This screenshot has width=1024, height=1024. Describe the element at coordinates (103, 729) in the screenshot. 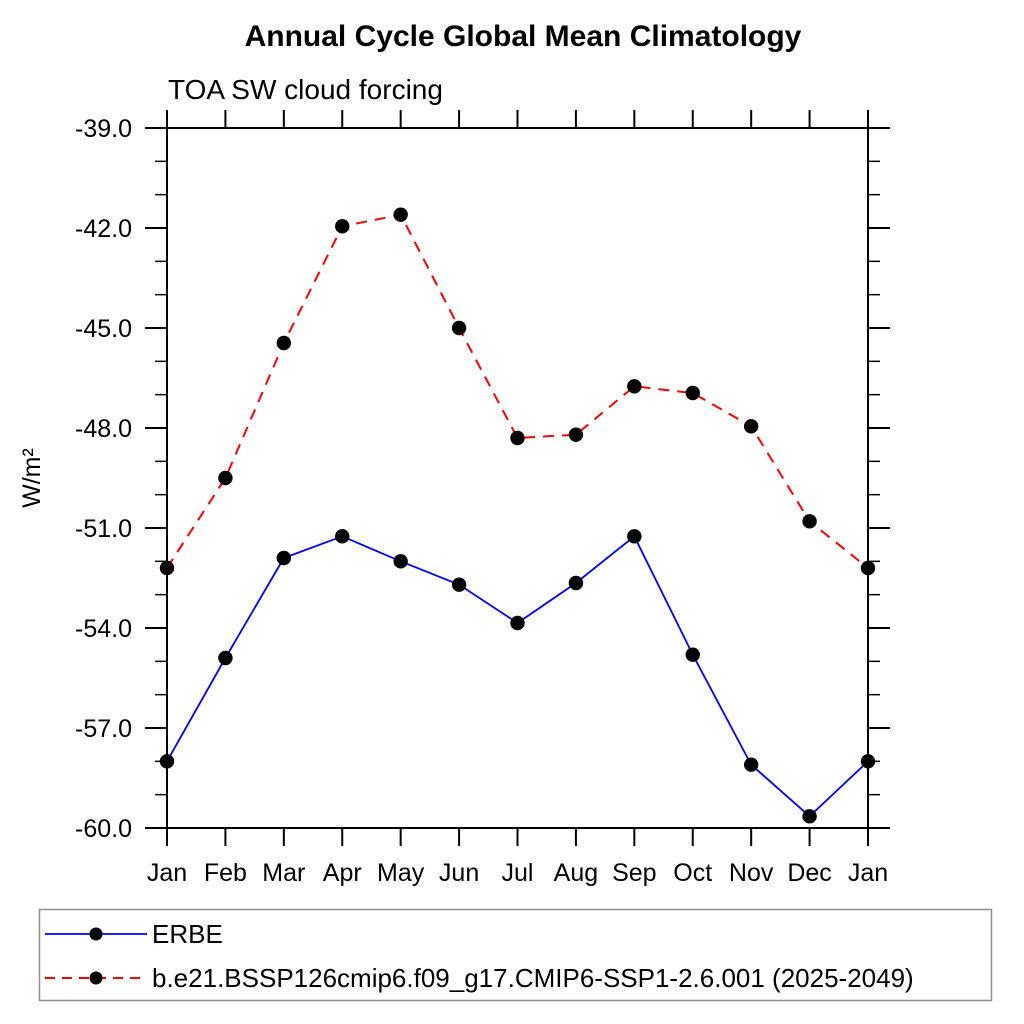

I see `y-tick-label: -57.0` at that location.